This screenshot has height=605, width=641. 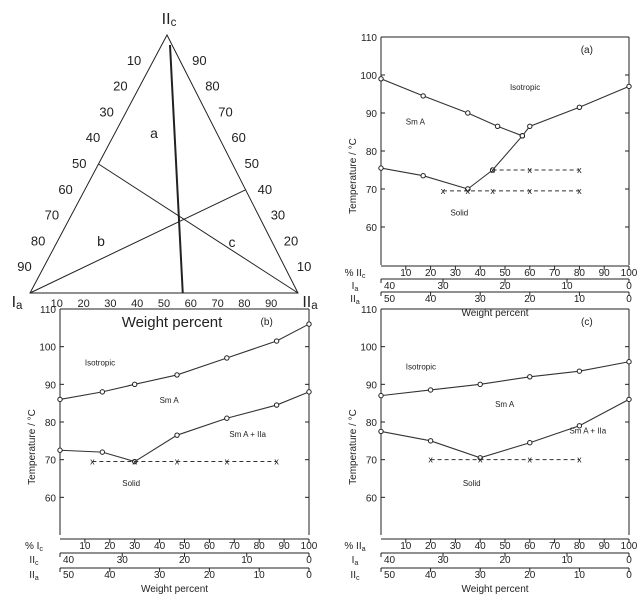 I want to click on panel-label: (c), so click(x=587, y=322).